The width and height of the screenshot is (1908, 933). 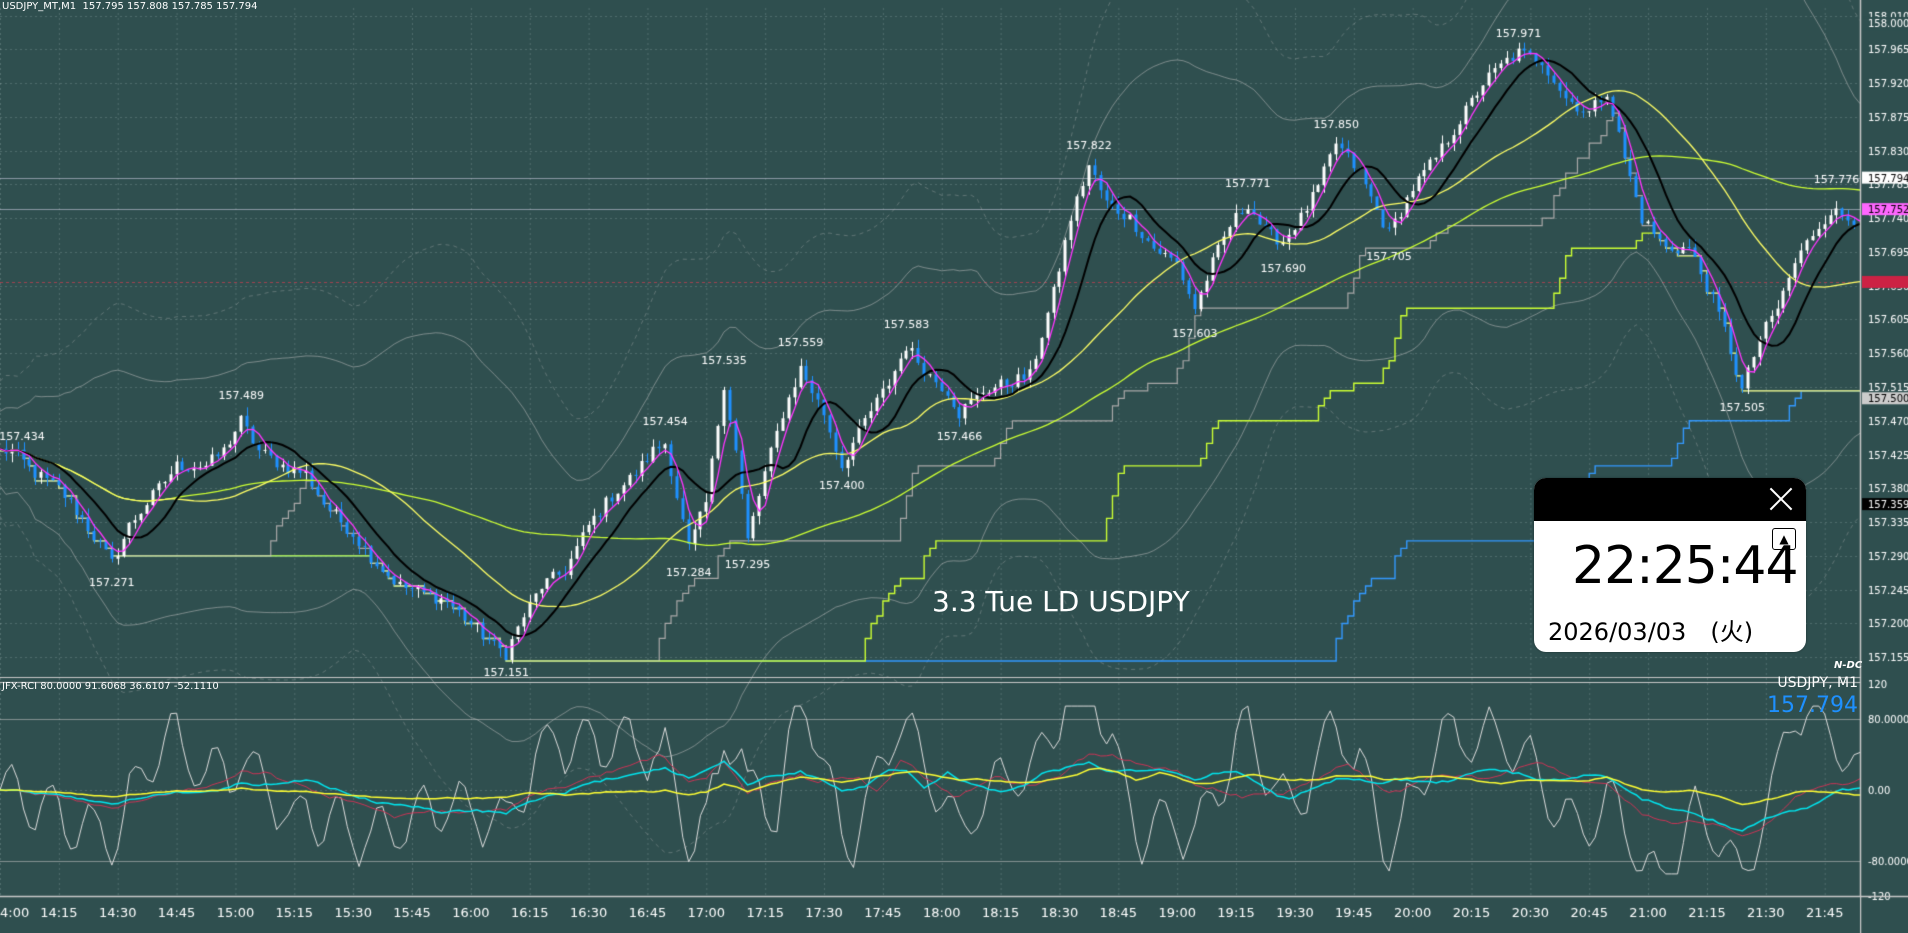 I want to click on chart-ohlc: 157.795 157.808 157.785 157.794, so click(x=170, y=6).